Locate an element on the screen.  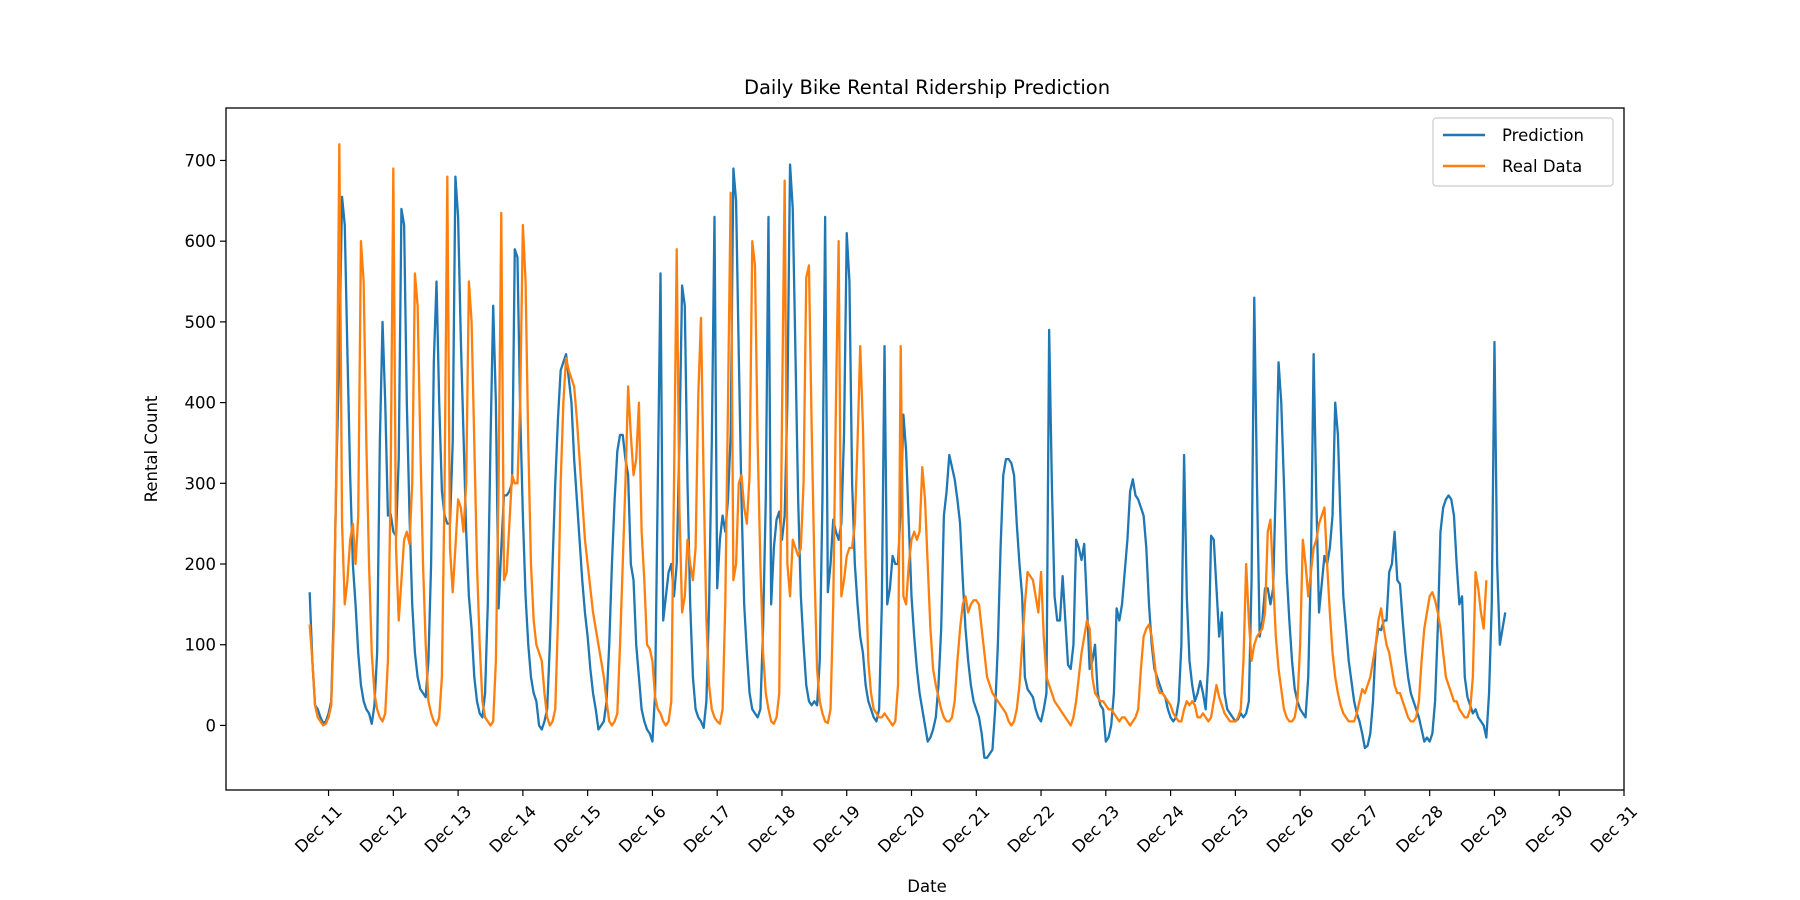
y-tick-label: 0 is located at coordinates (211, 725).